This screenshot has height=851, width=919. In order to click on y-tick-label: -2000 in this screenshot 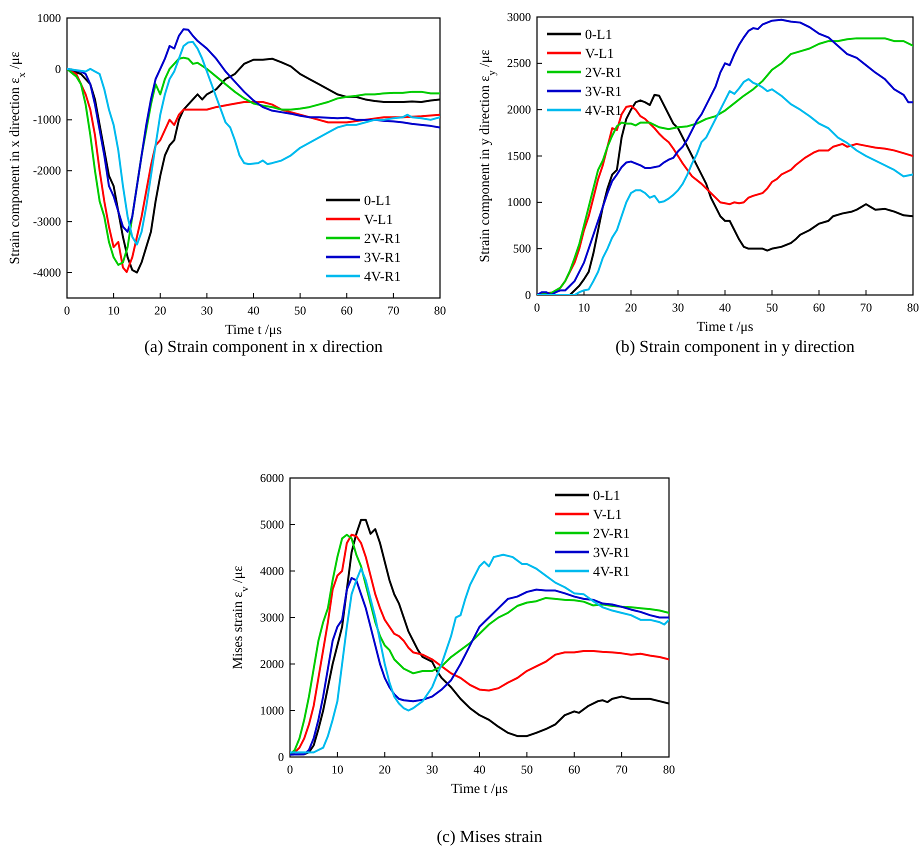, I will do `click(47, 171)`.